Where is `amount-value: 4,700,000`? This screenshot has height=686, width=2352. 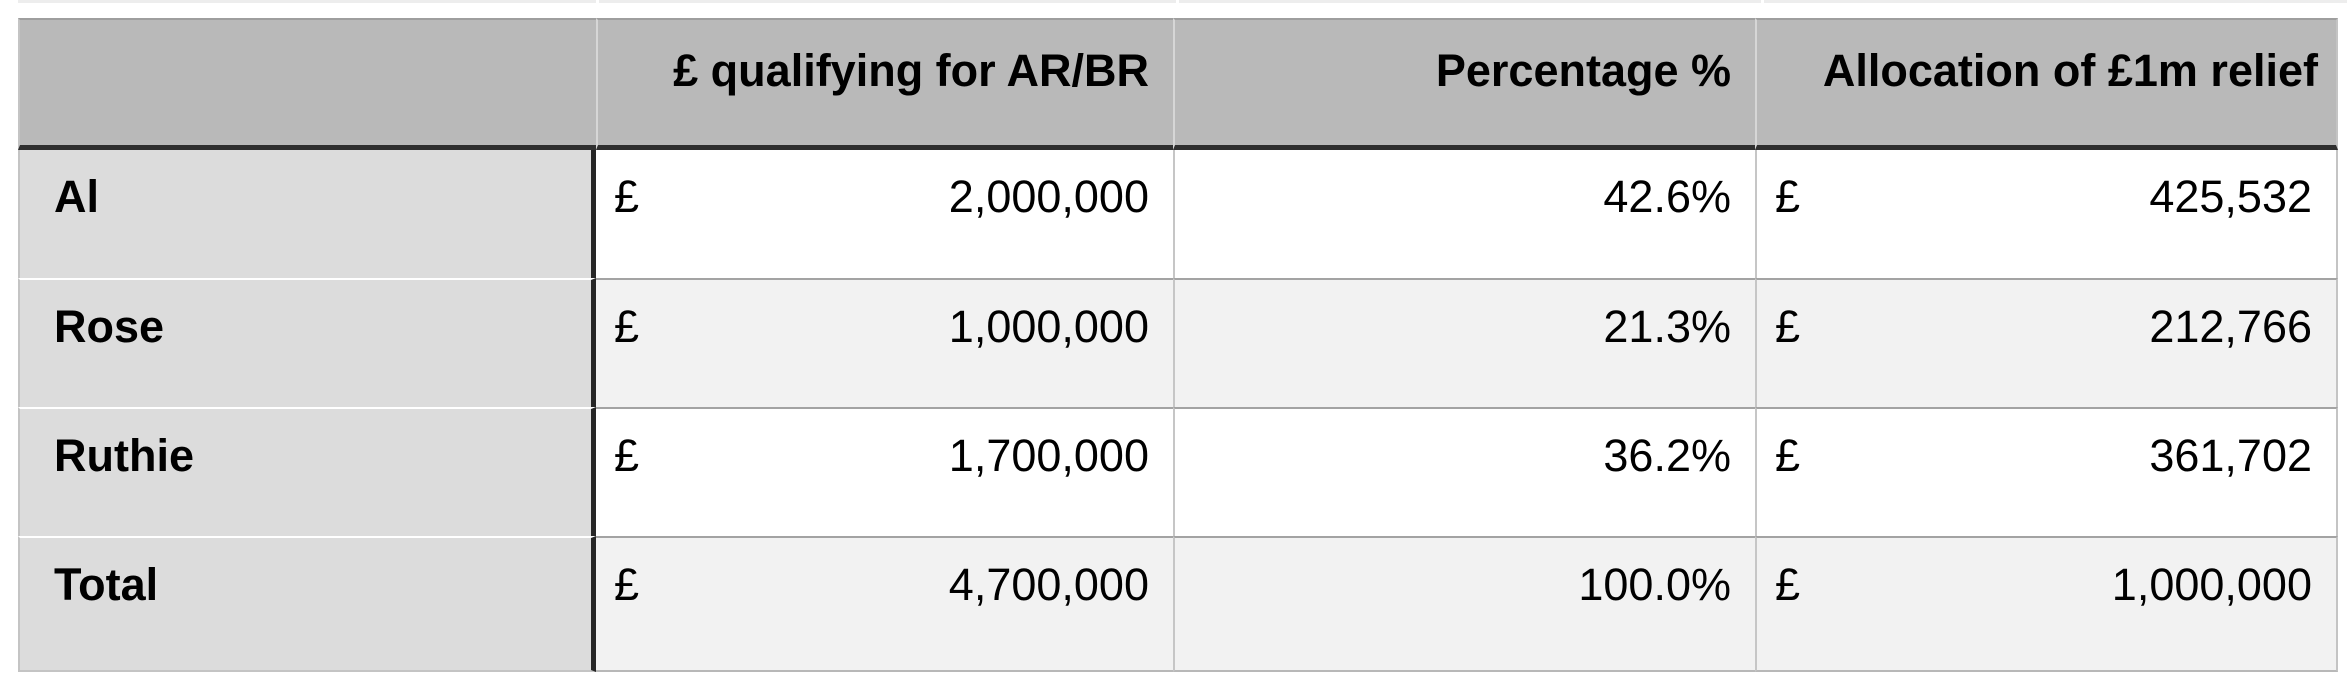 amount-value: 4,700,000 is located at coordinates (1048, 584).